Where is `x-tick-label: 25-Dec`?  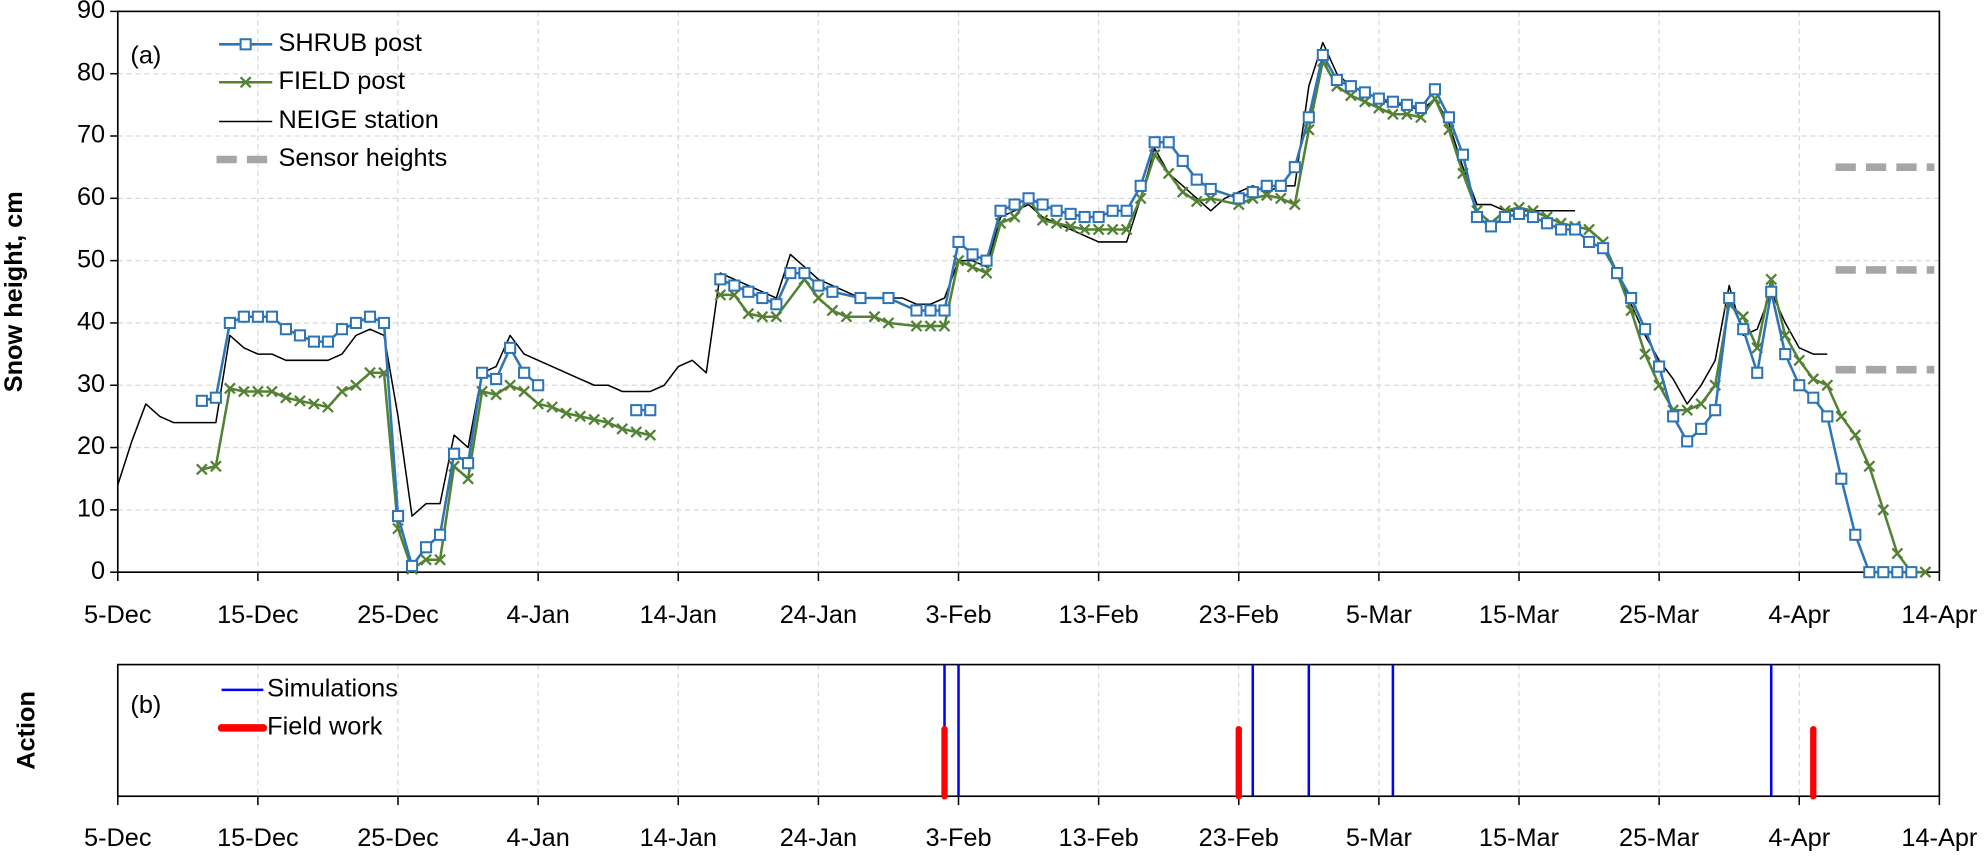
x-tick-label: 25-Dec is located at coordinates (398, 838).